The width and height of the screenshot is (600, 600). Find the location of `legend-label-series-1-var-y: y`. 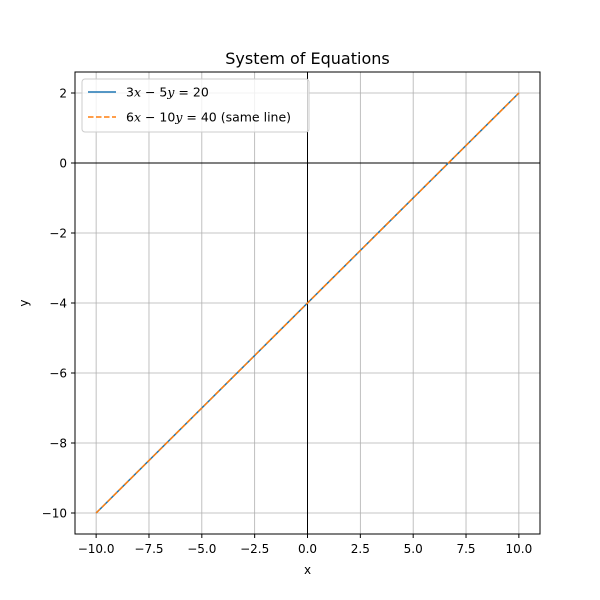

legend-label-series-1-var-y: y is located at coordinates (170, 92).